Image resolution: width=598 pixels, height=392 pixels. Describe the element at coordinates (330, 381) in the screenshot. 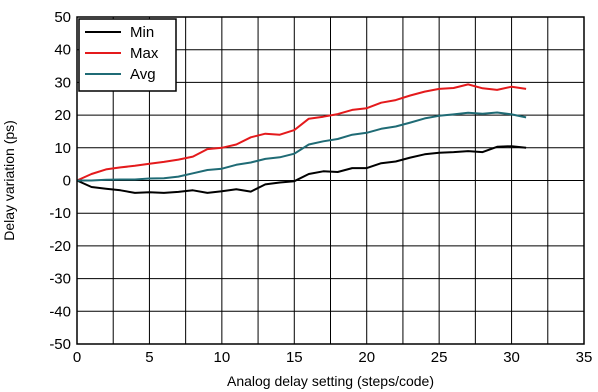

I see `x-axis-title: Analog delay setting (steps/code)` at that location.